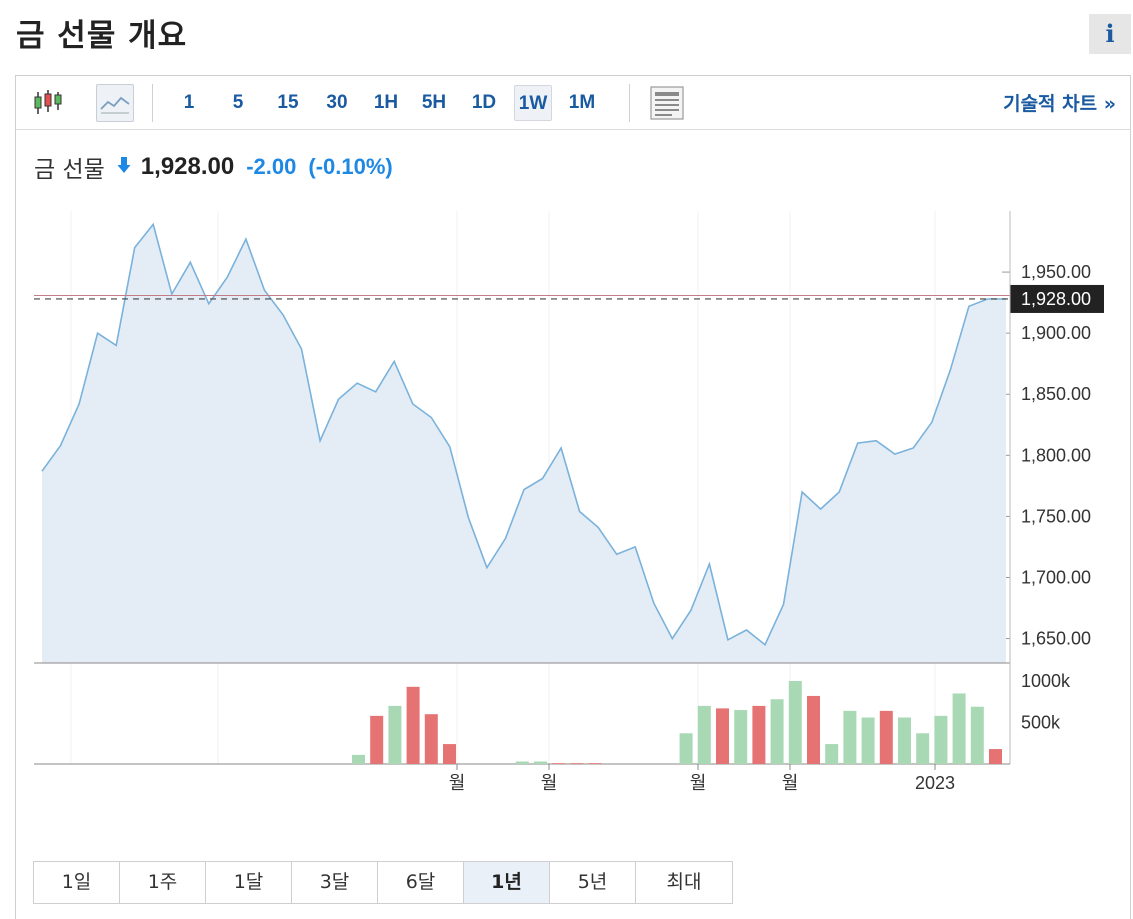 This screenshot has height=919, width=1133. What do you see at coordinates (288, 102) in the screenshot?
I see `interval-15: 15` at bounding box center [288, 102].